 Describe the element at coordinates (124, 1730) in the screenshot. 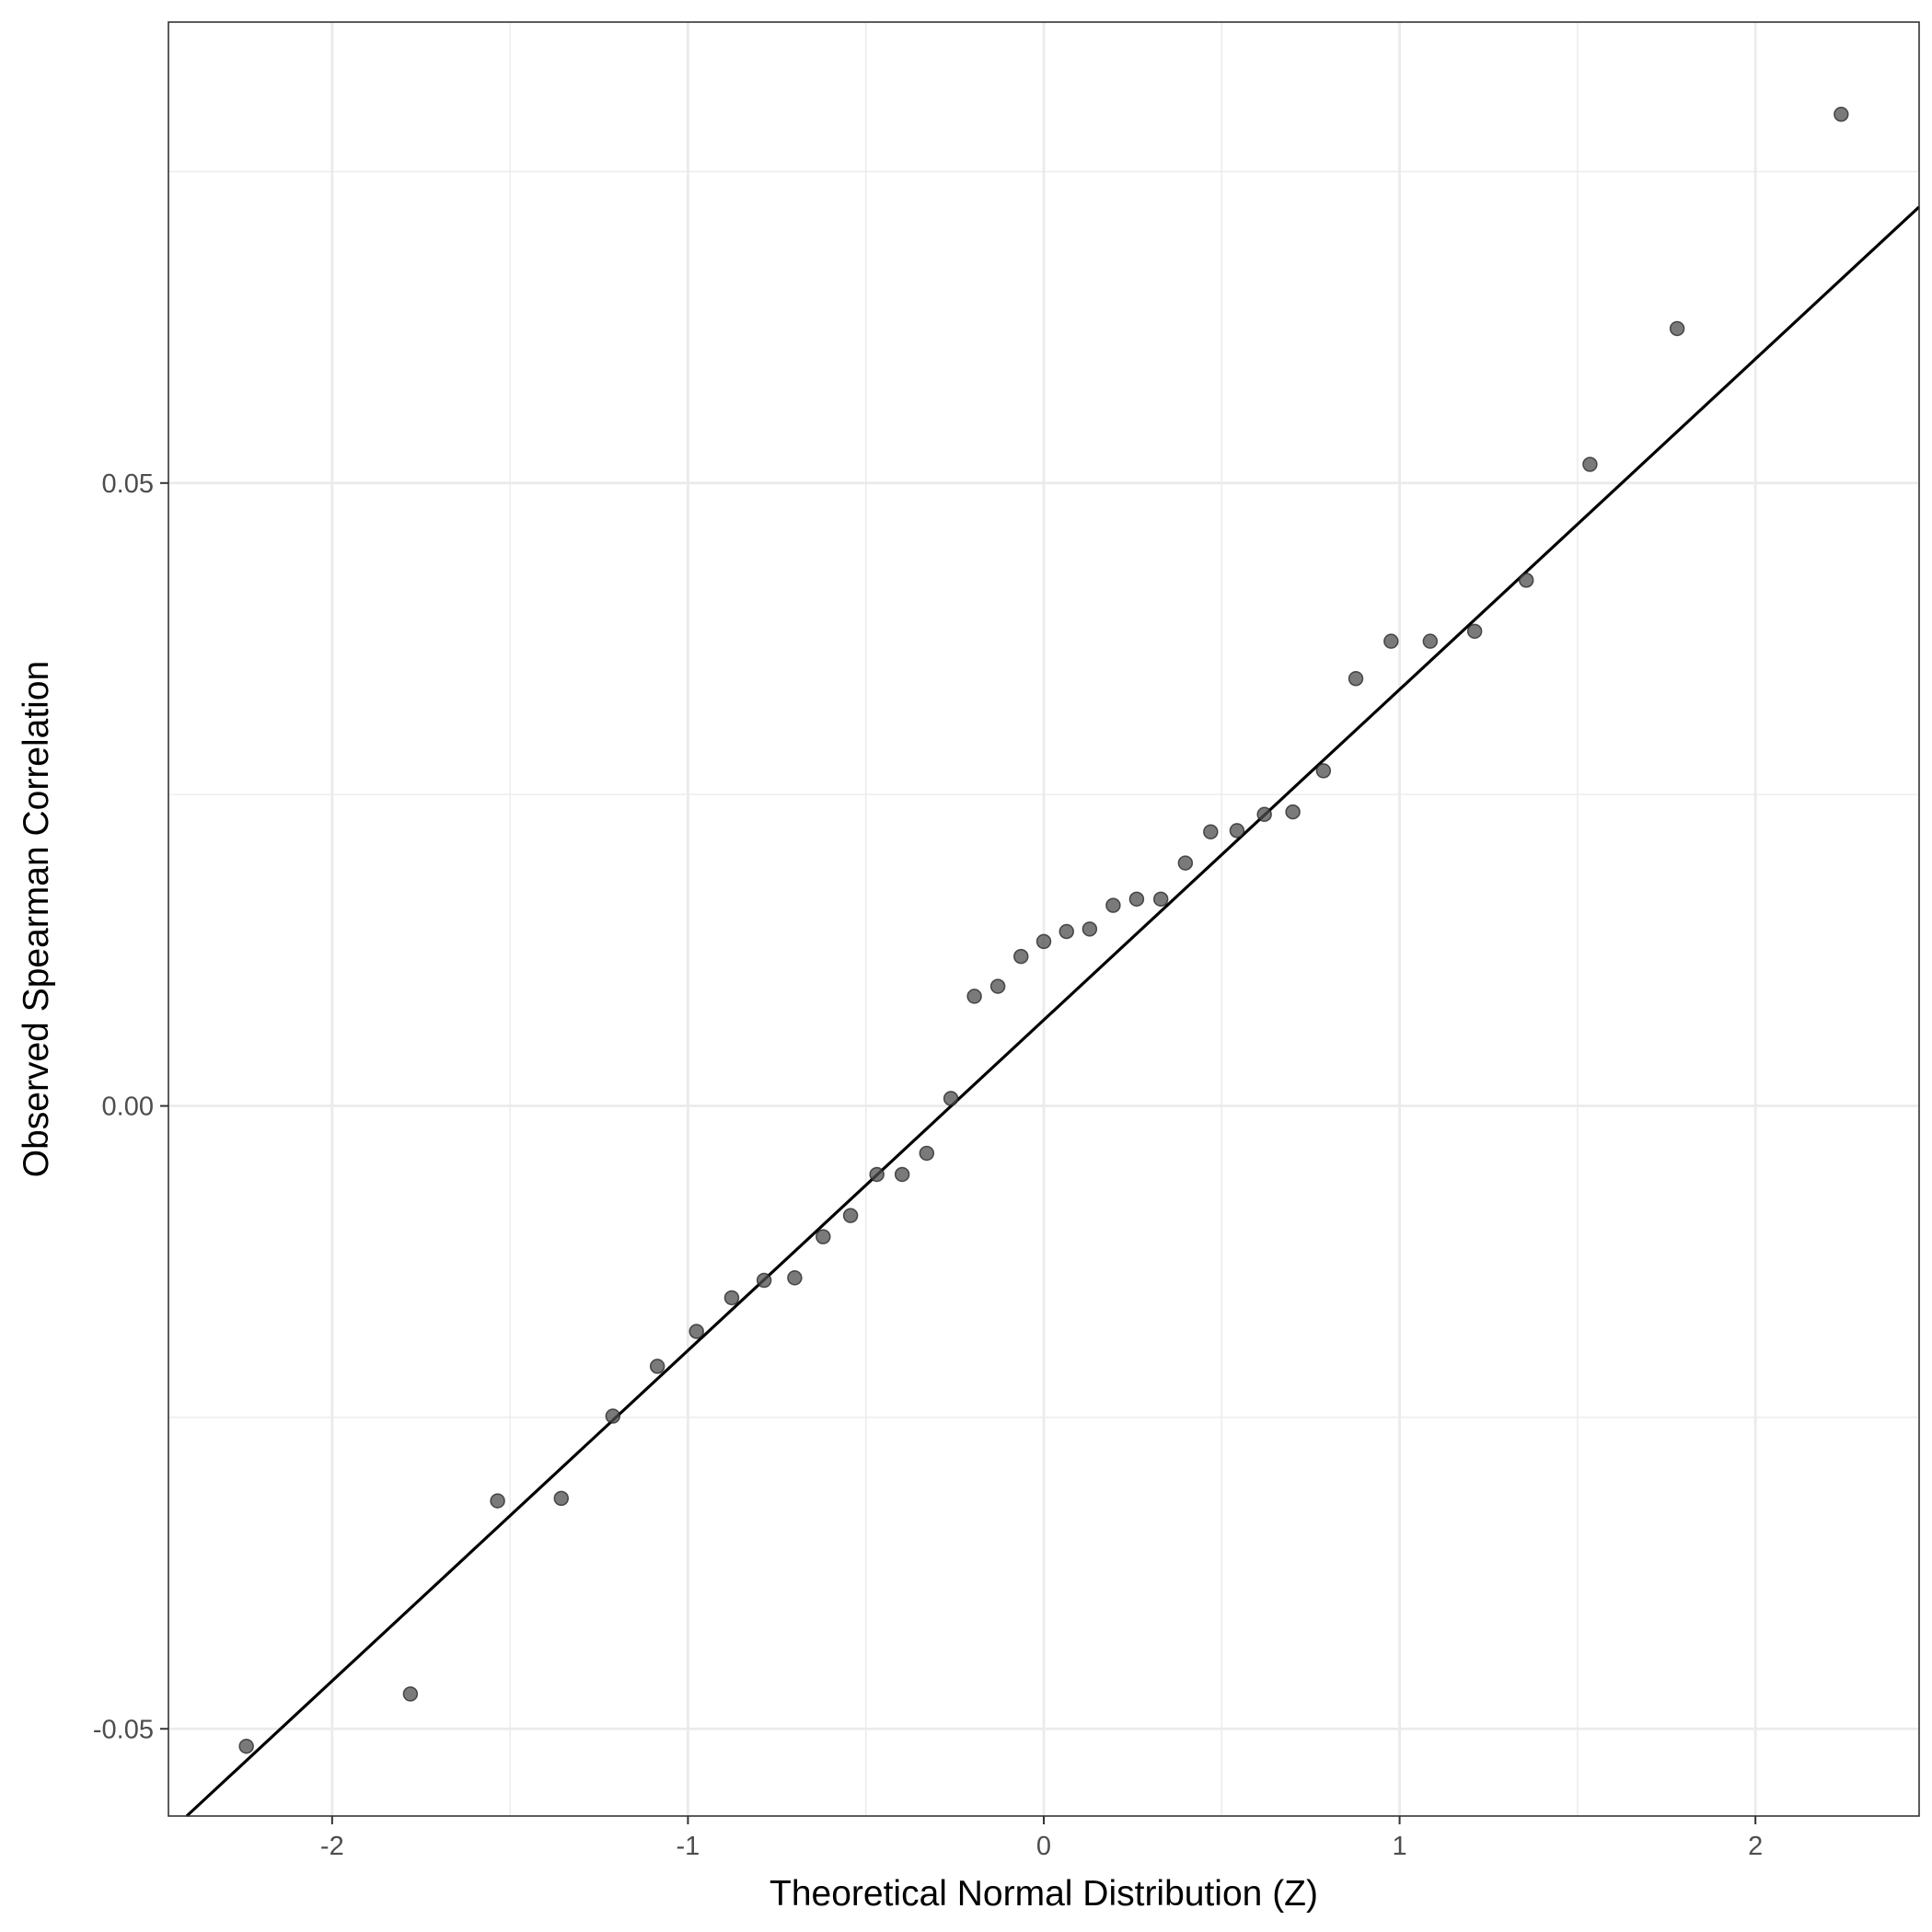

I see `y-tick-label: -0.05` at that location.